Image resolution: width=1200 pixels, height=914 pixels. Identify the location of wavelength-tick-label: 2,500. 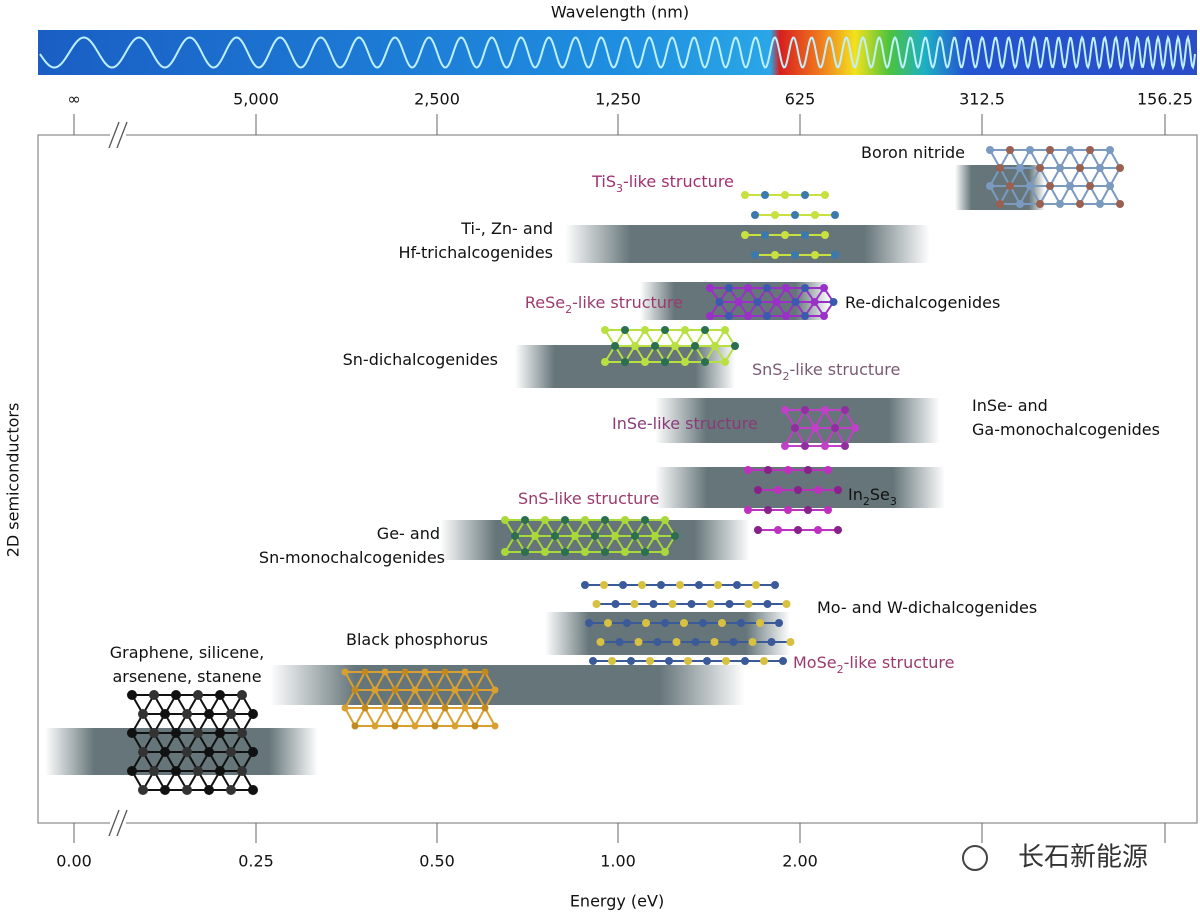
(437, 99).